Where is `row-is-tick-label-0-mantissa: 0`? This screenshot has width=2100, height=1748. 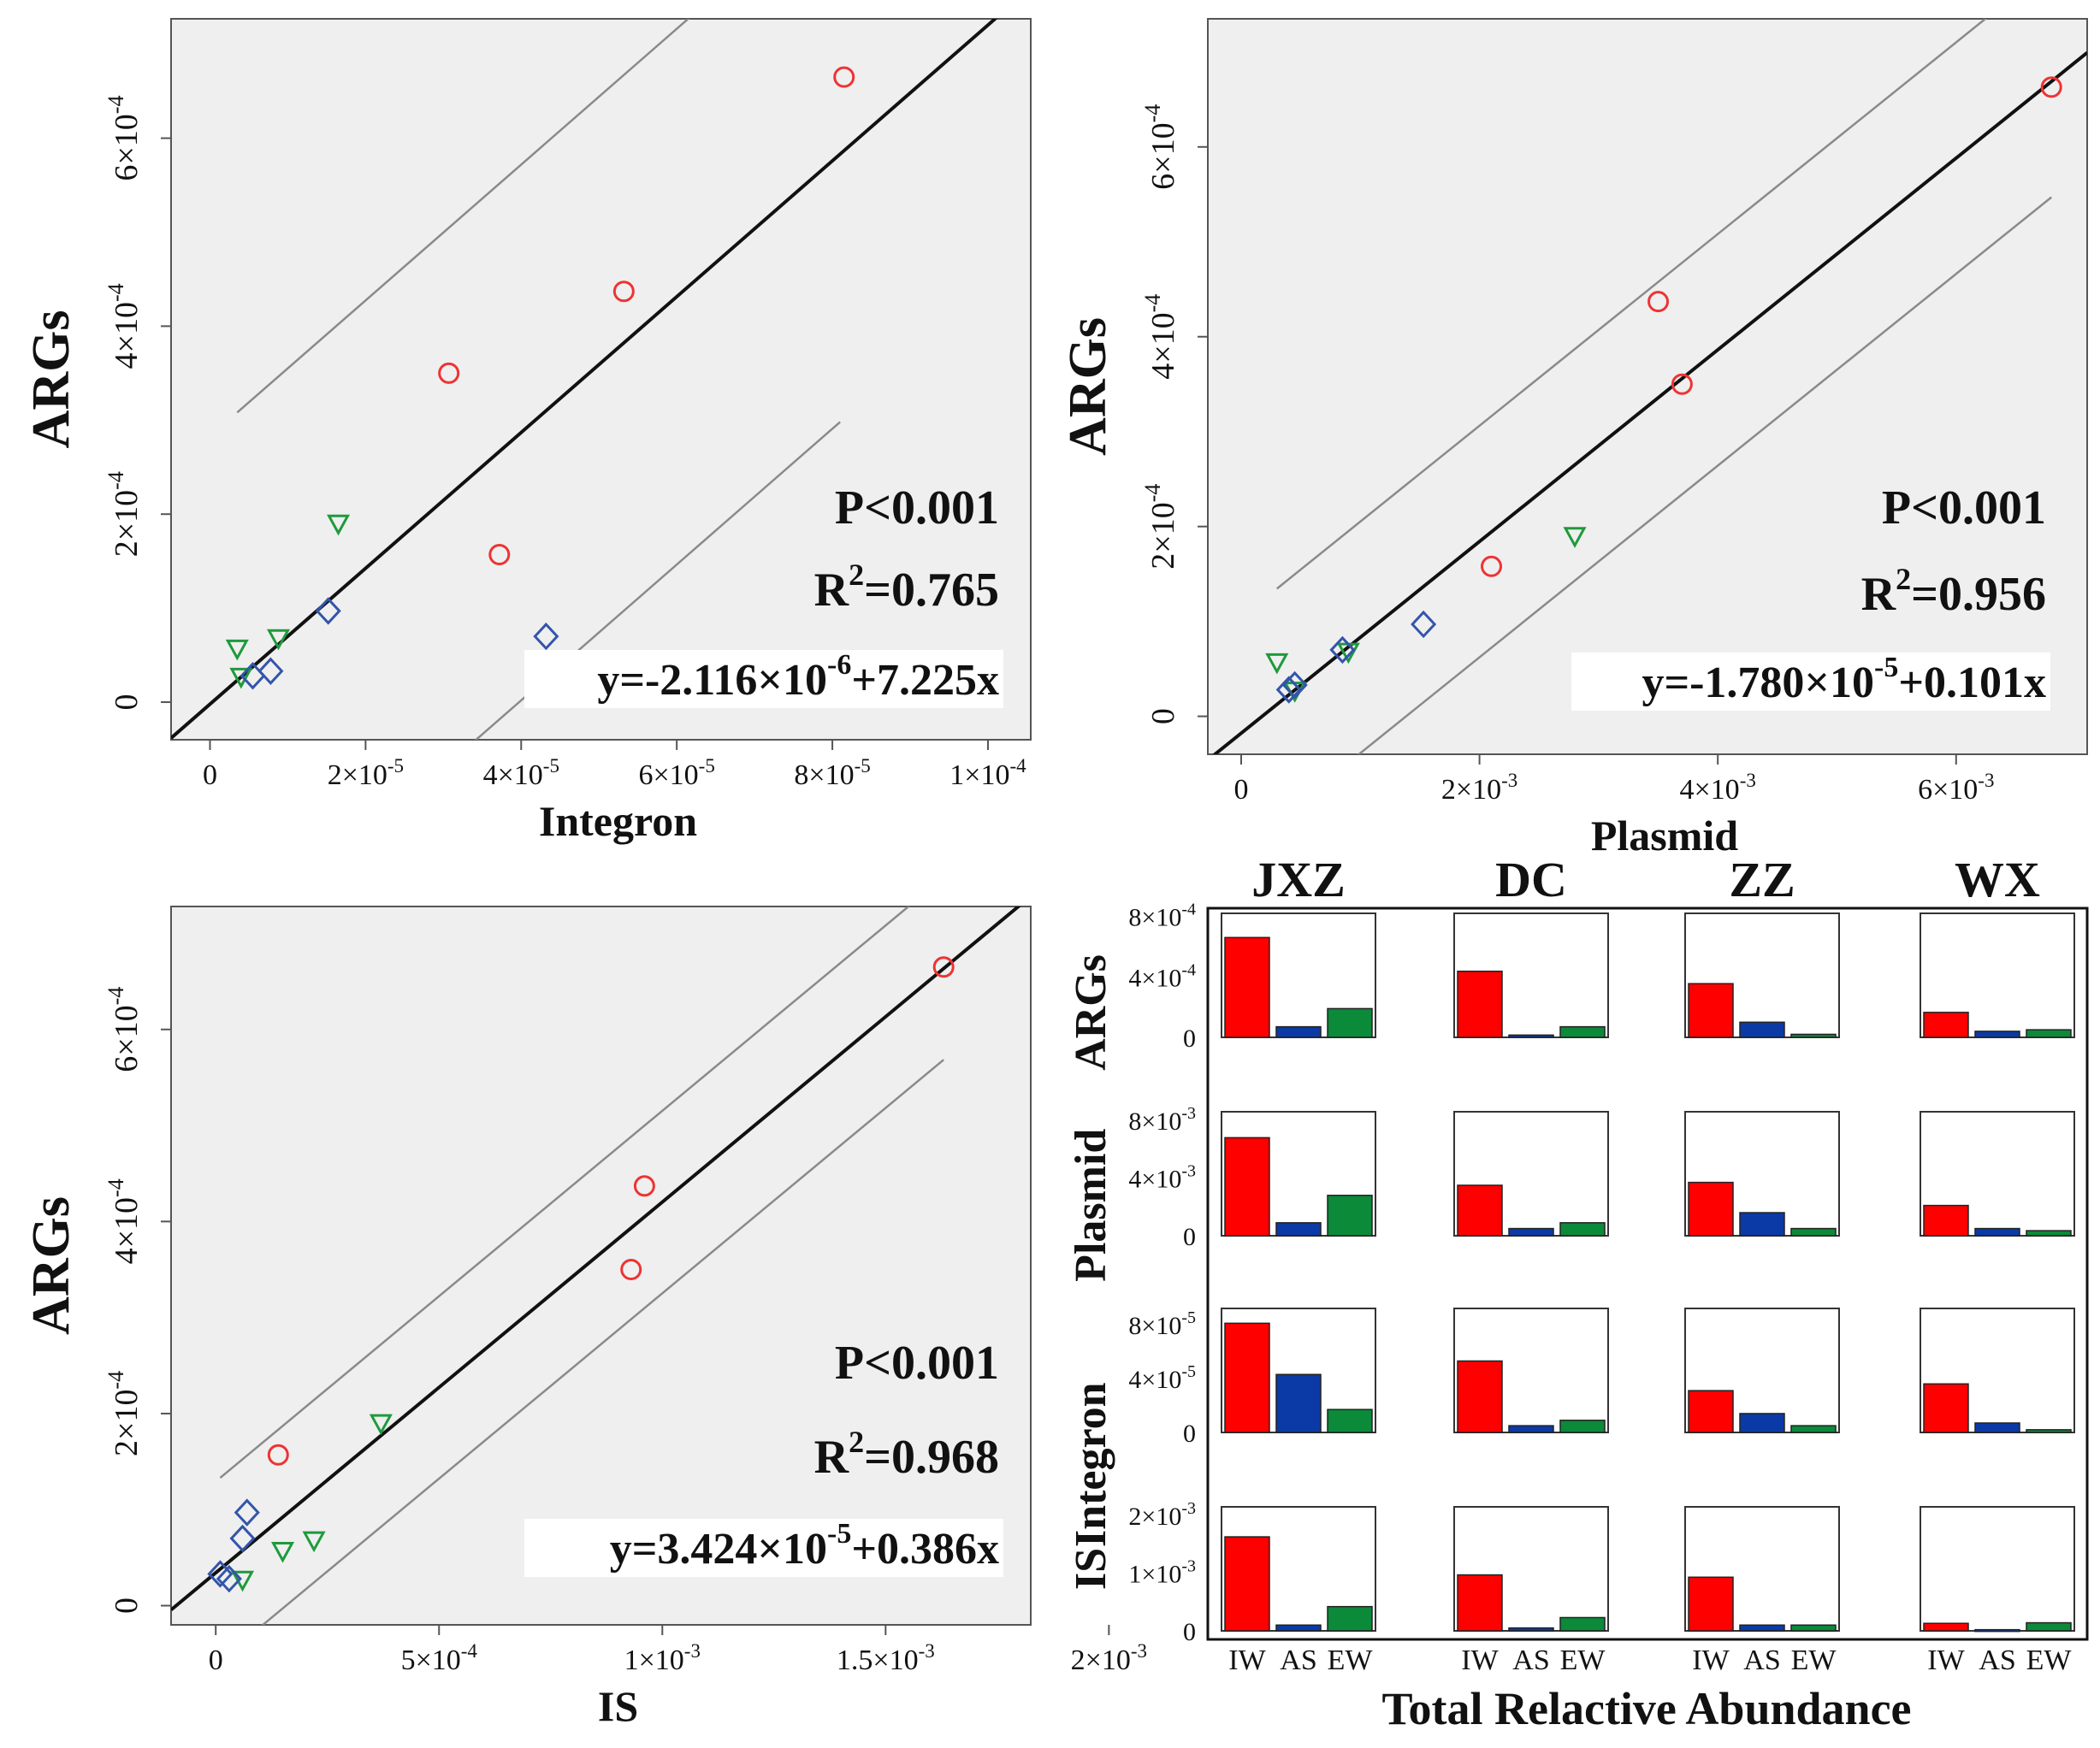 row-is-tick-label-0-mantissa: 0 is located at coordinates (1190, 1632).